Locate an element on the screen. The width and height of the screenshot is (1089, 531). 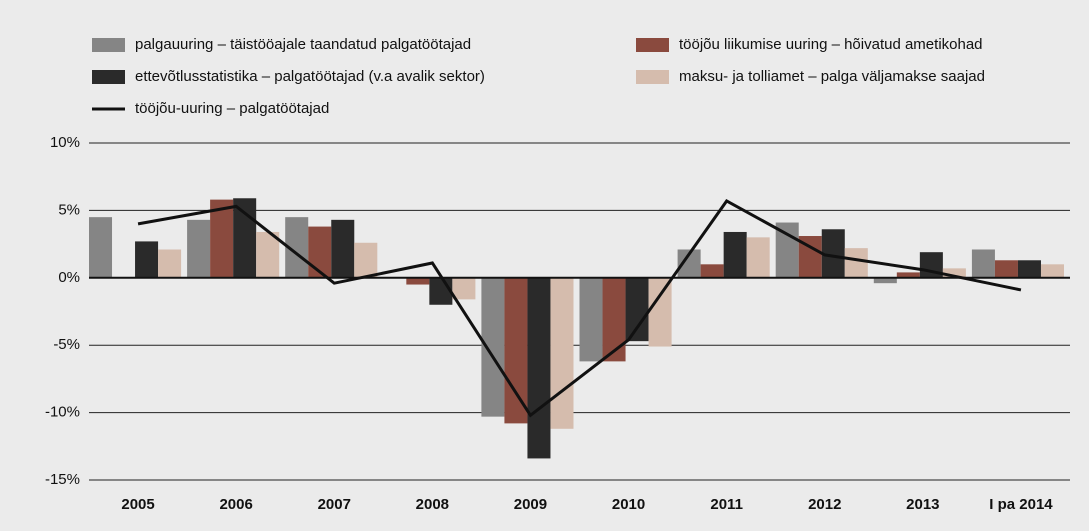
y-tick-label: 10% is located at coordinates (65, 142).